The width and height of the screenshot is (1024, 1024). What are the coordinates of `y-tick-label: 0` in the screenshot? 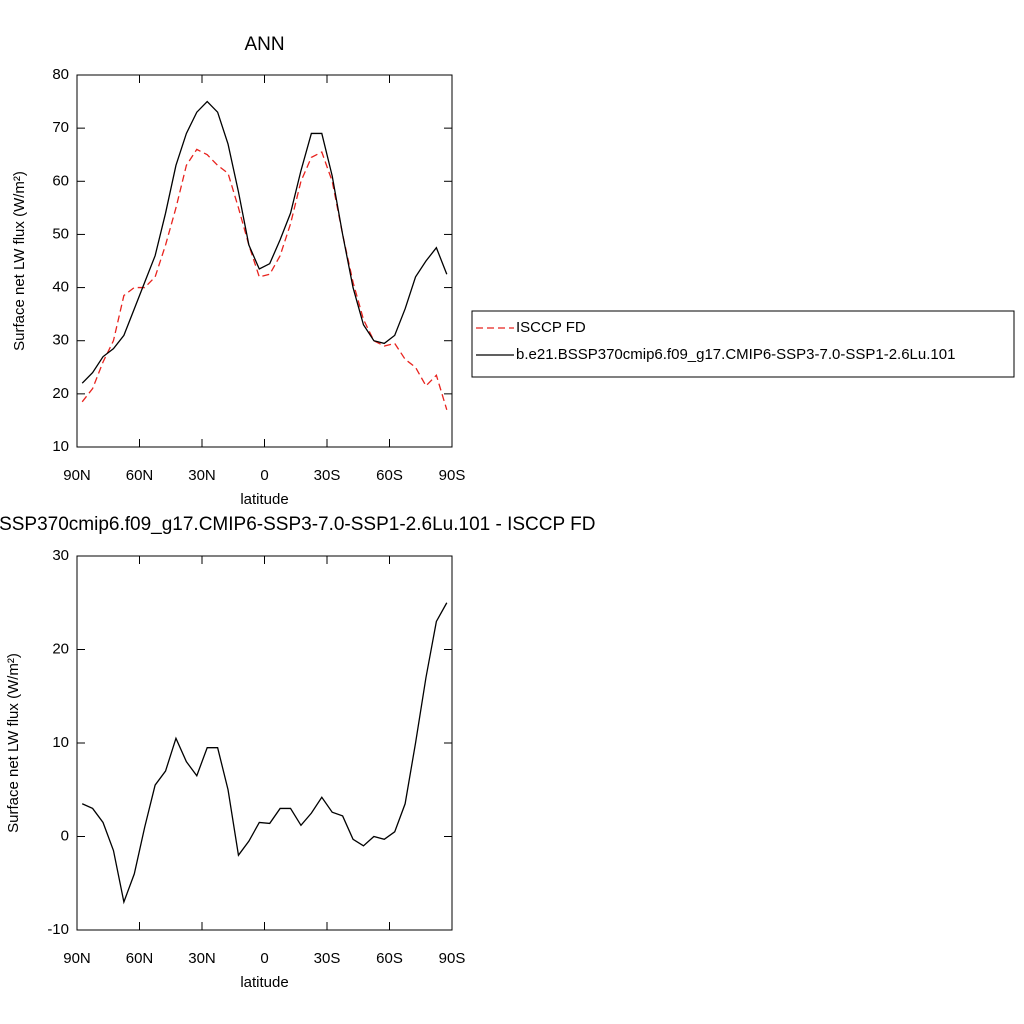 It's located at (65, 835).